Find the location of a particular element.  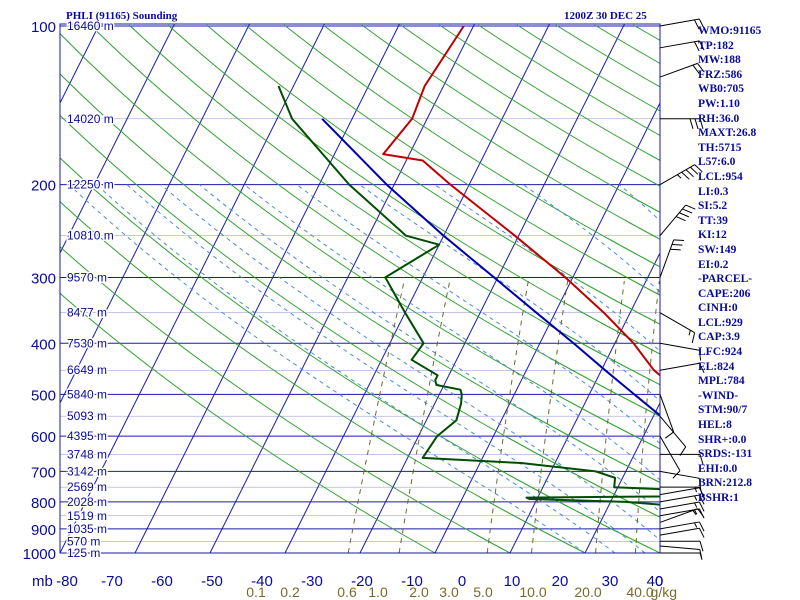

mixing-ratio-label: 0.2 is located at coordinates (290, 592).